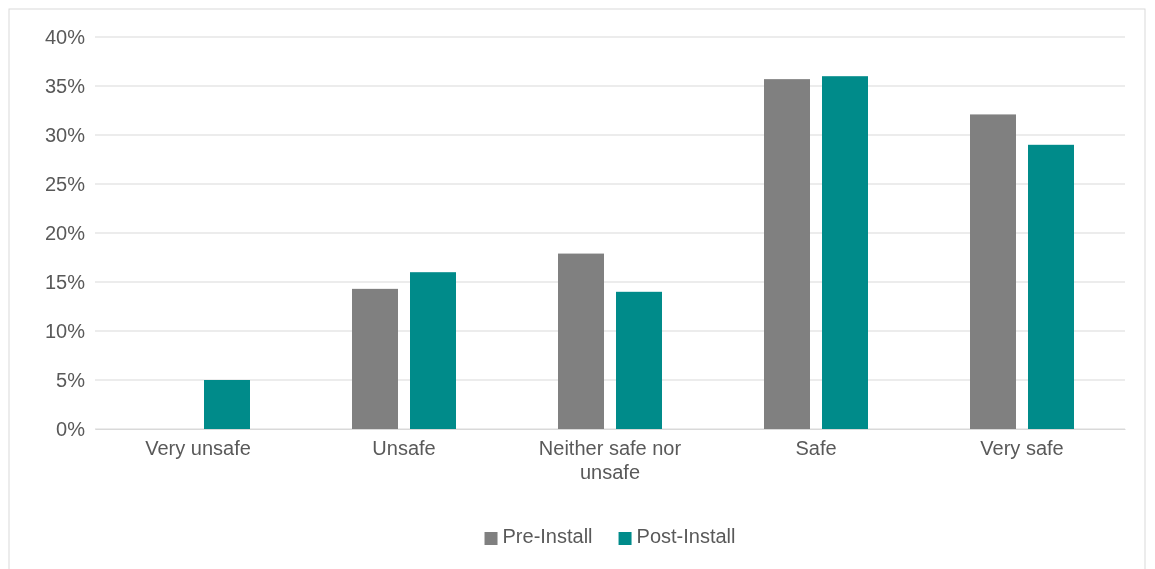 This screenshot has height=569, width=1155. I want to click on x-tick-label: Neither safe nor unsafe, so click(610, 460).